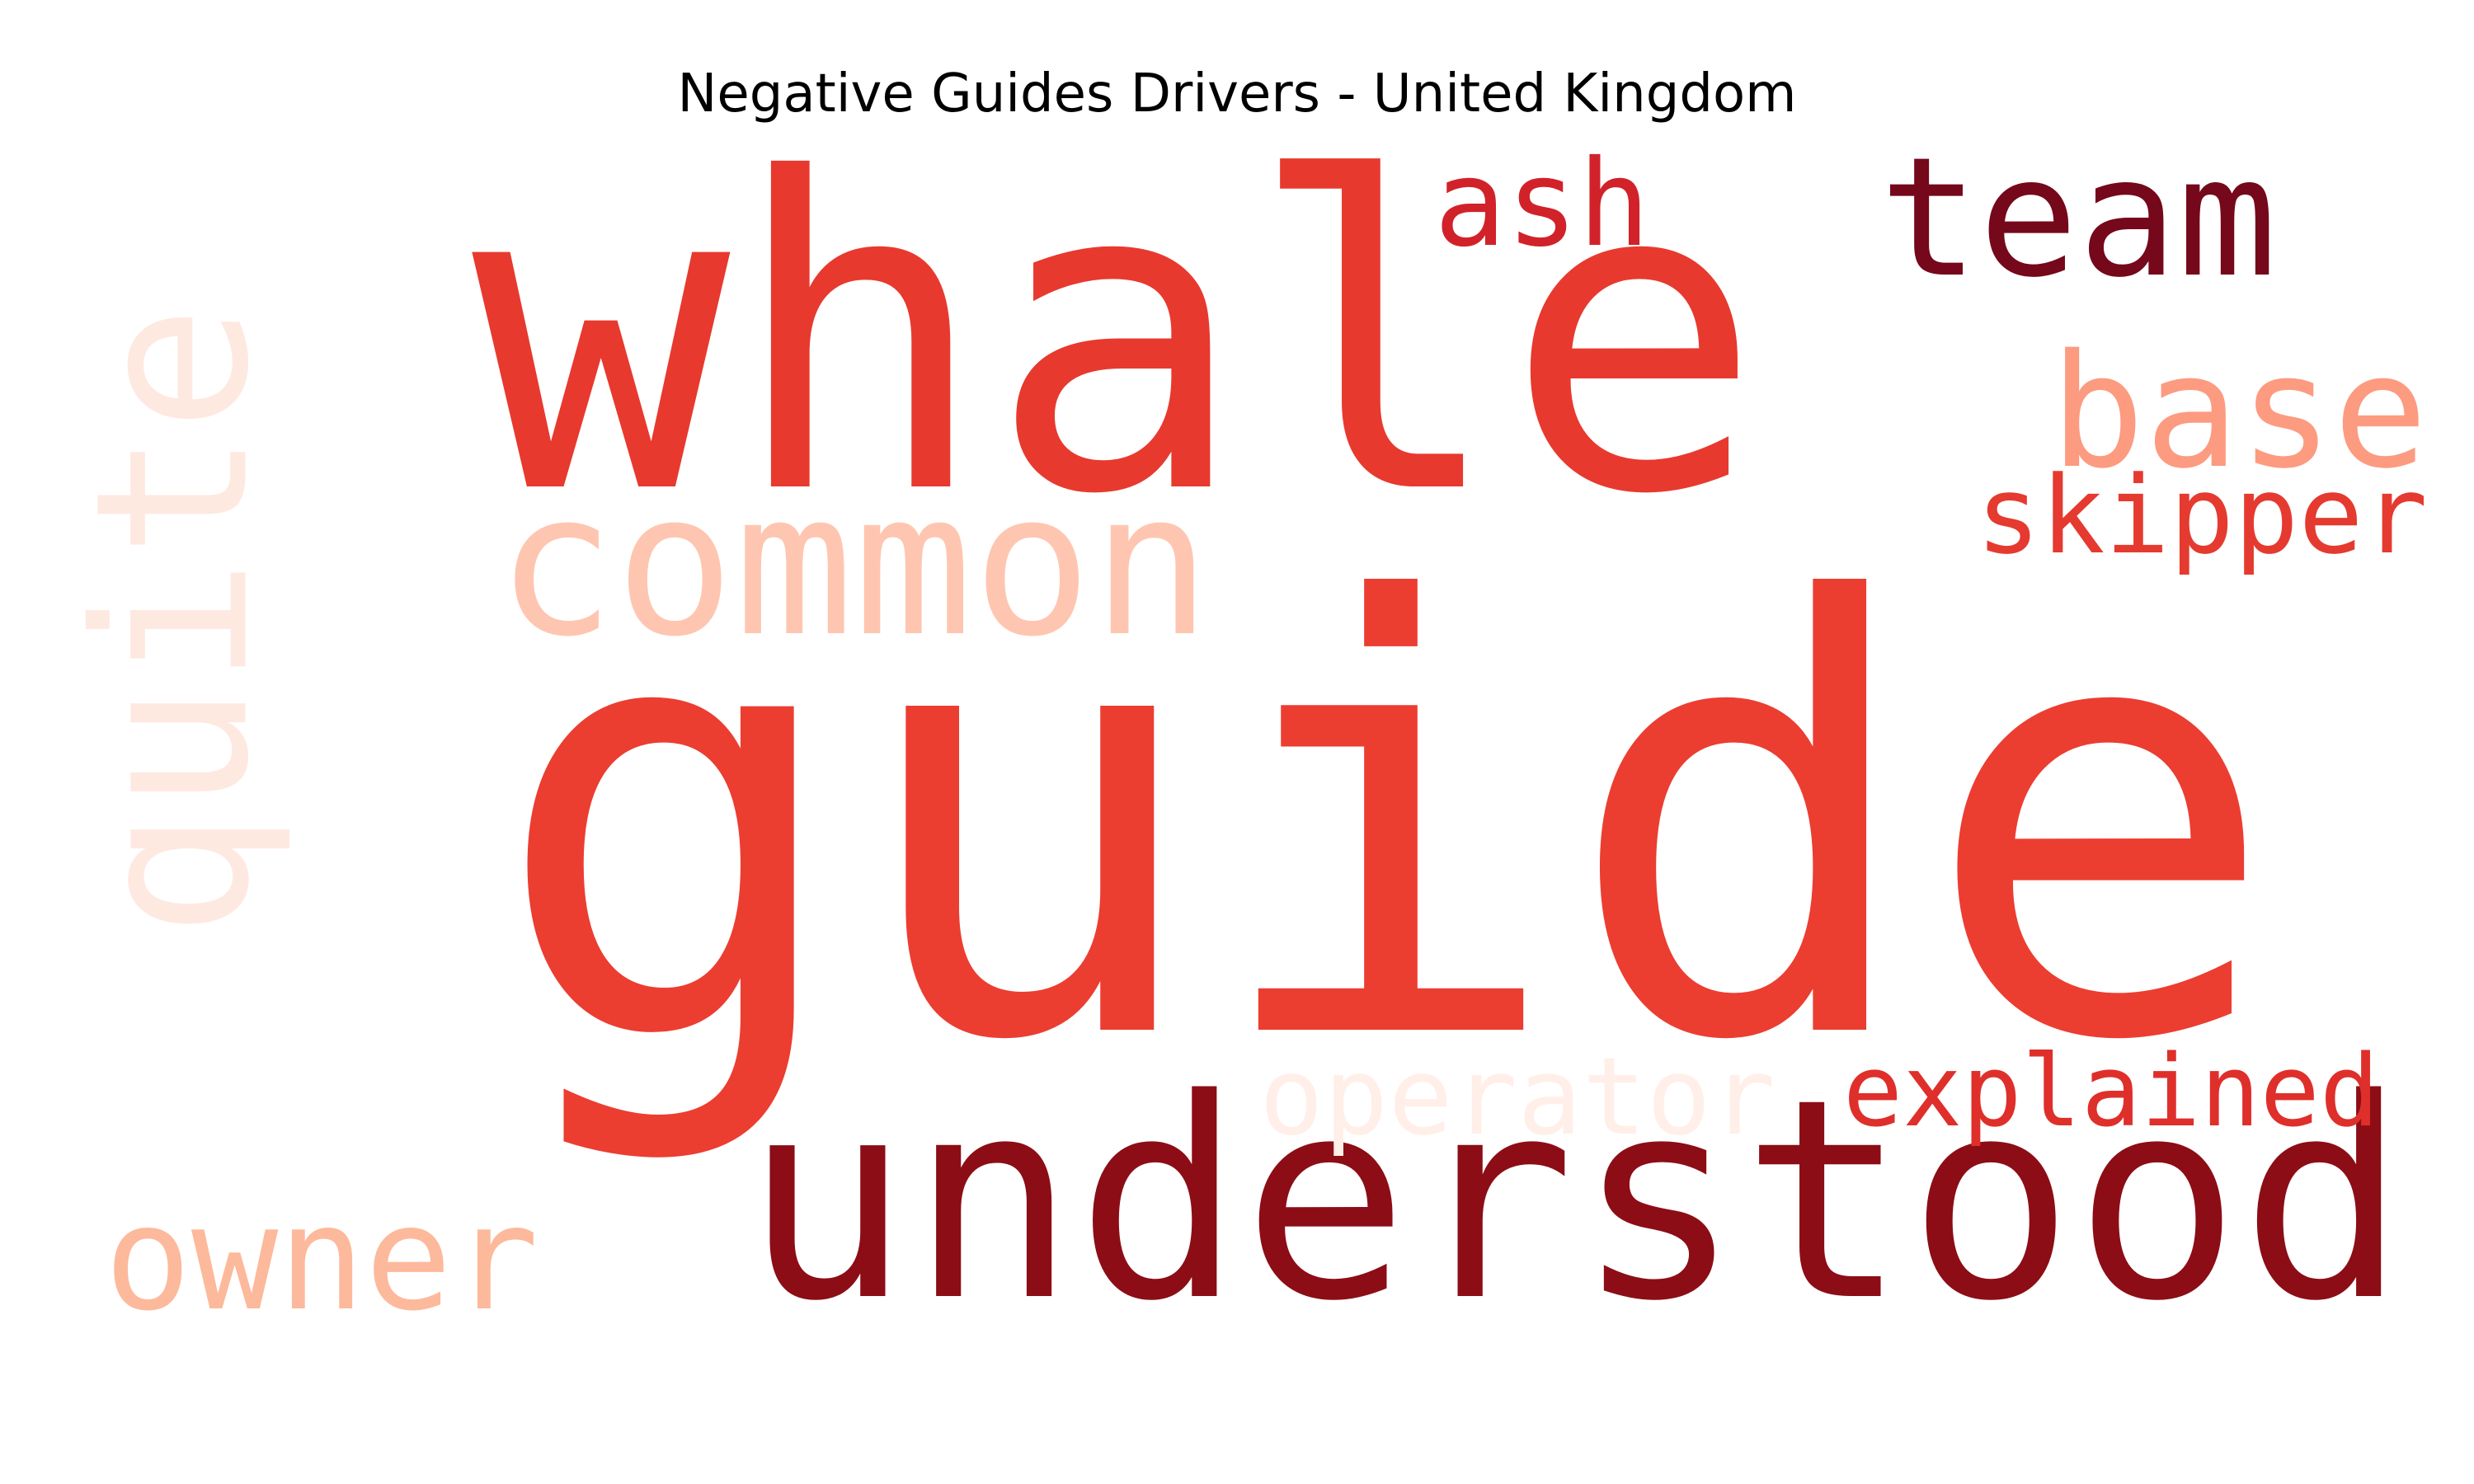  I want to click on word-owner: owner, so click(321, 1259).